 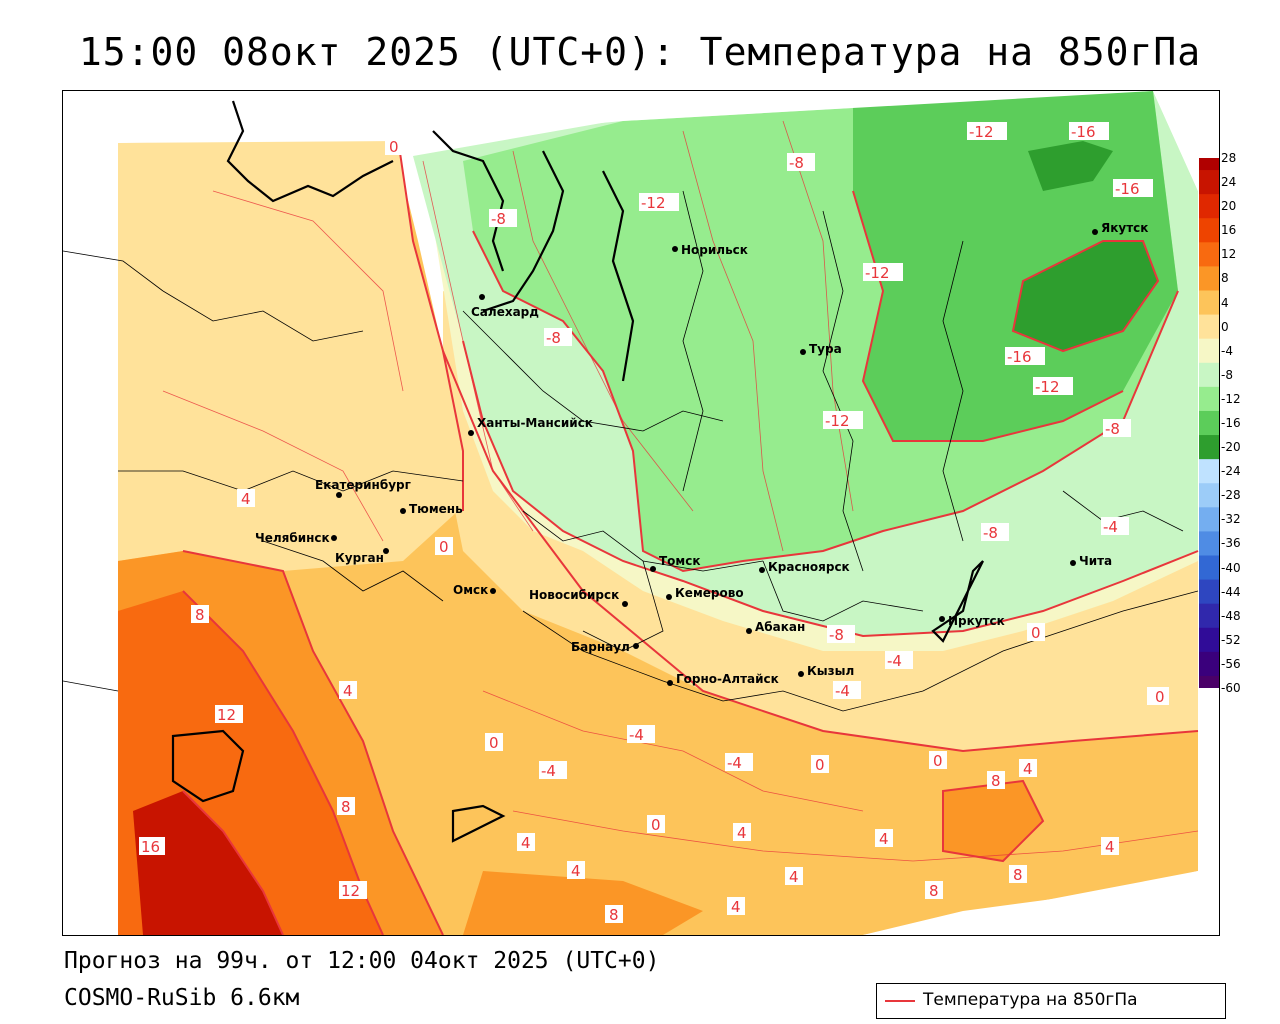 I want to click on colorbar-tick-label: -8, so click(x=1227, y=375).